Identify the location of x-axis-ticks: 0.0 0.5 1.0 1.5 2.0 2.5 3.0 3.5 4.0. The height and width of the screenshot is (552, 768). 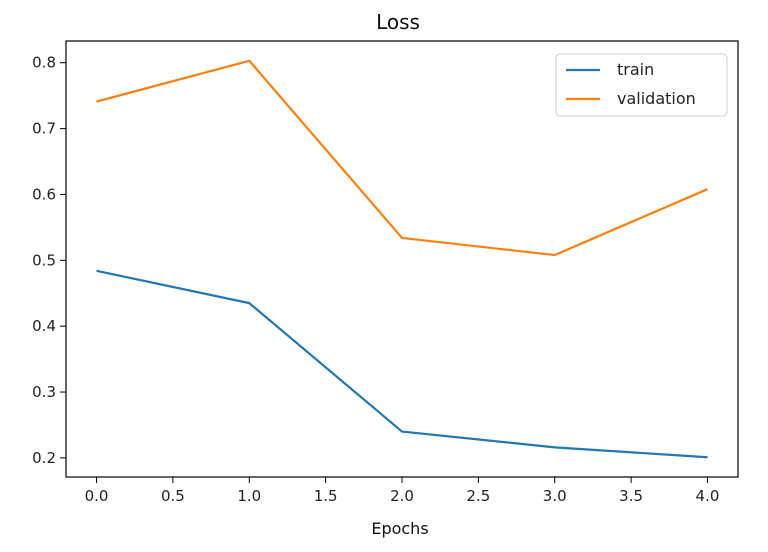
(402, 491).